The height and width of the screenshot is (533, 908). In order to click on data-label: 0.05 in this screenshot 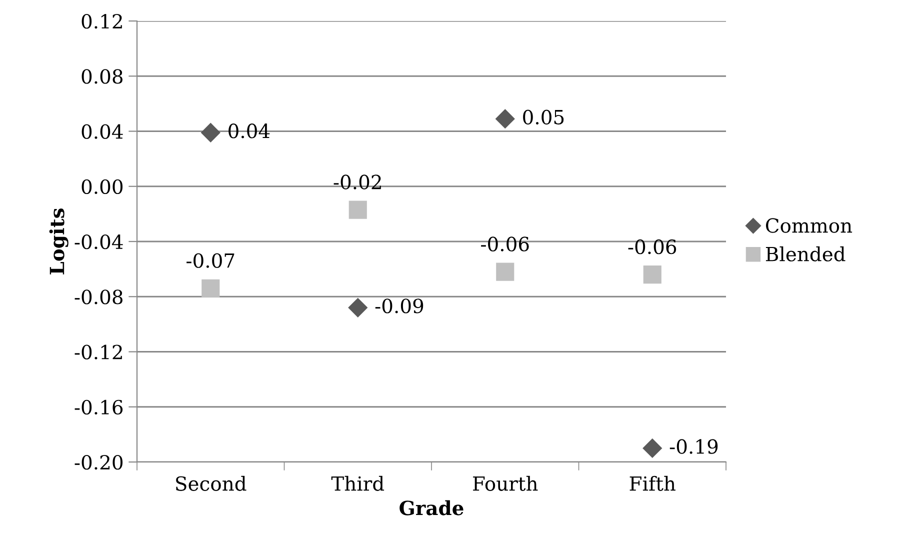, I will do `click(543, 117)`.